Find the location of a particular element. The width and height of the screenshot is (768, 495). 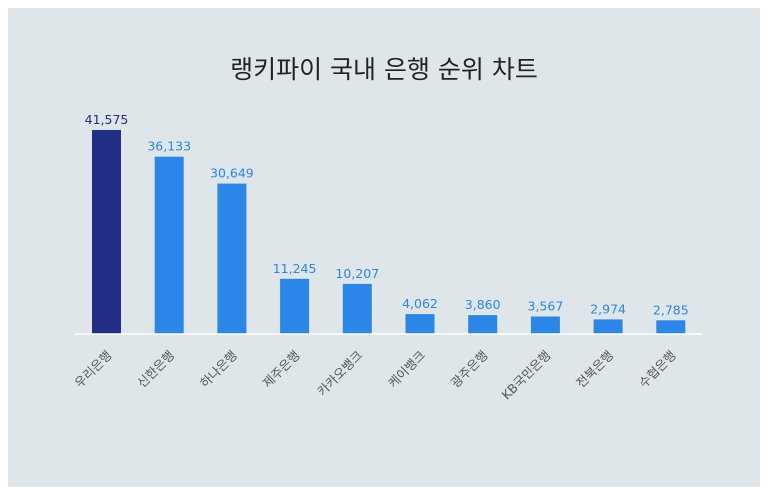

value-label-4: 11,245 is located at coordinates (295, 268).